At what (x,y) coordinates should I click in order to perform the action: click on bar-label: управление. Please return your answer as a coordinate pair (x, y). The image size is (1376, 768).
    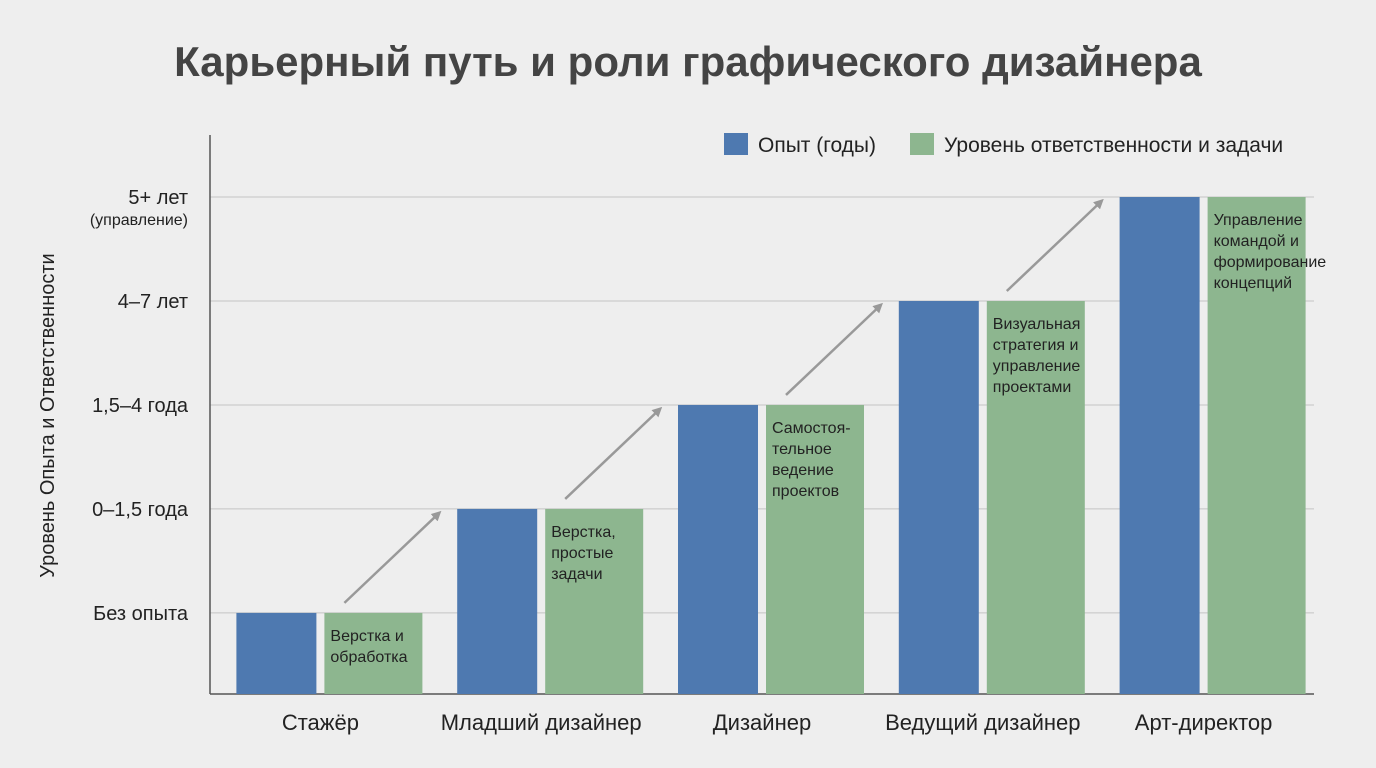
    Looking at the image, I should click on (1037, 366).